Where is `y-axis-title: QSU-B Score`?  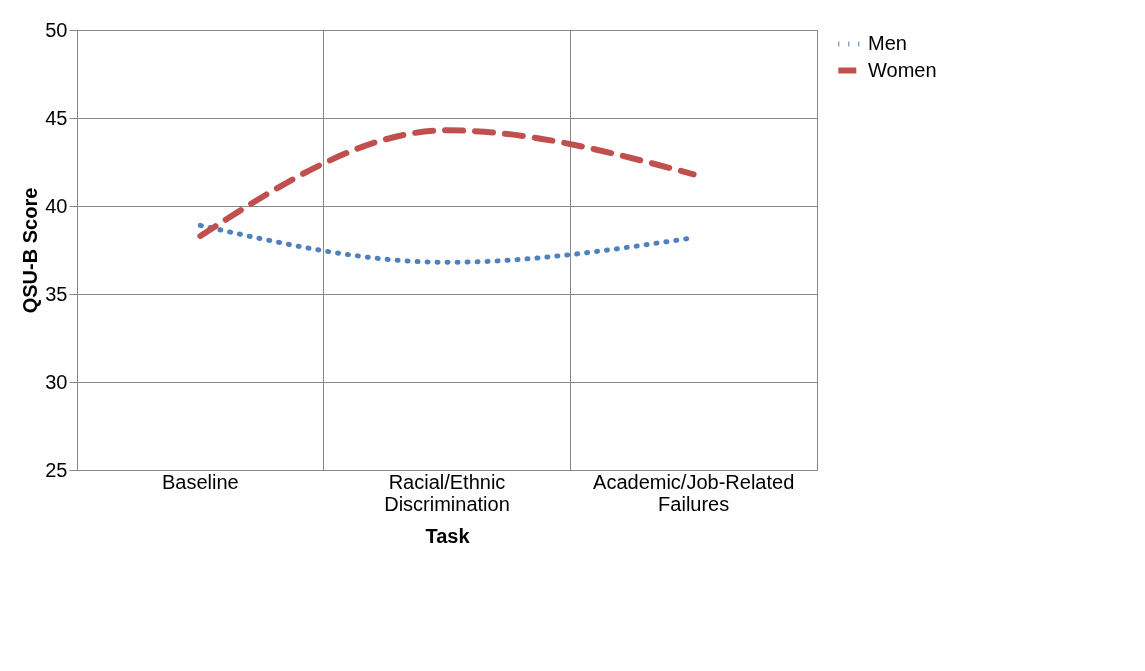
y-axis-title: QSU-B Score is located at coordinates (30, 250).